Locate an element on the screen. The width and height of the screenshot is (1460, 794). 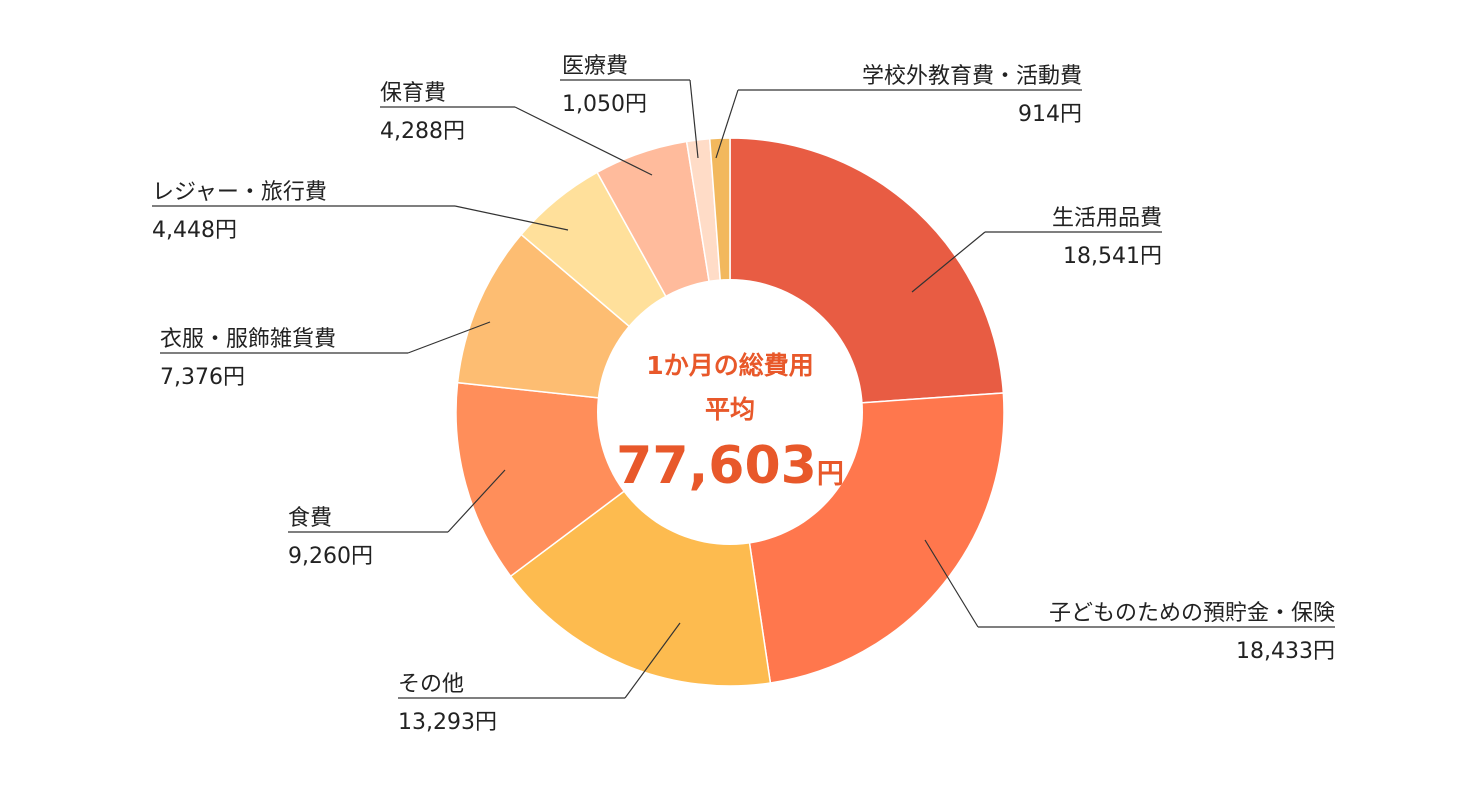
center-title: 1か月の総費用 is located at coordinates (729, 365).